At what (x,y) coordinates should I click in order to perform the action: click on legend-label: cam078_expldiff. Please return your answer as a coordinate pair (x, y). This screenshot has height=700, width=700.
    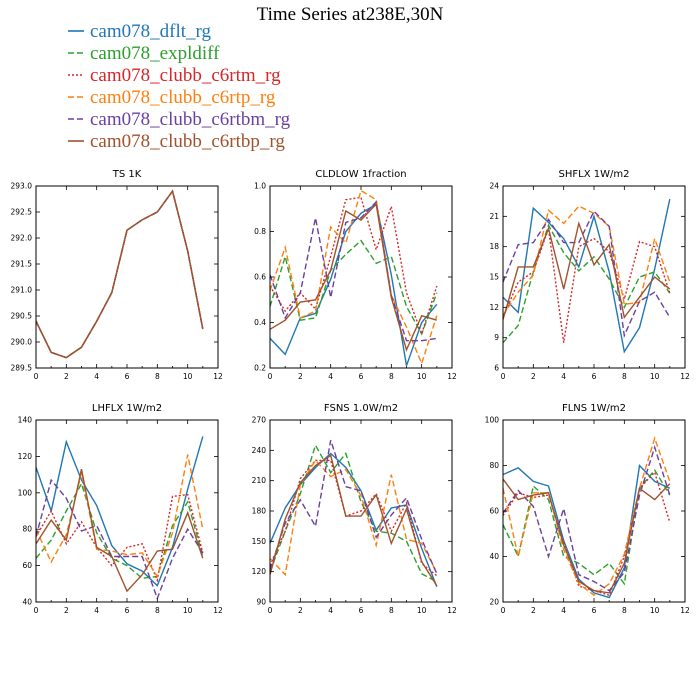
    Looking at the image, I should click on (155, 53).